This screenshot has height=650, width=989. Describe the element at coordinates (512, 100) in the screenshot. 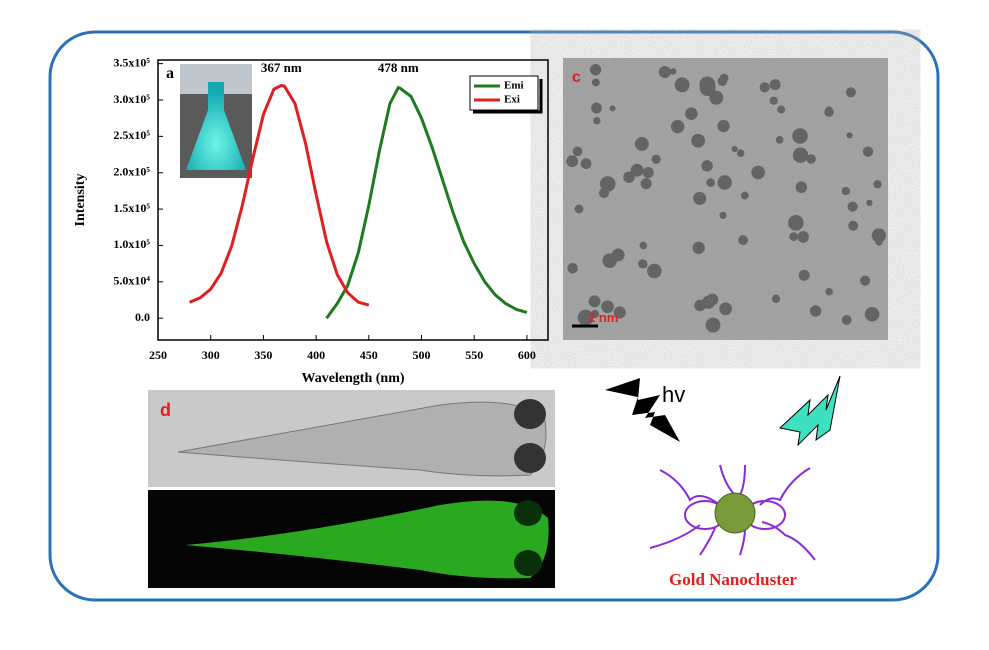

I see `legend-label: Exi` at that location.